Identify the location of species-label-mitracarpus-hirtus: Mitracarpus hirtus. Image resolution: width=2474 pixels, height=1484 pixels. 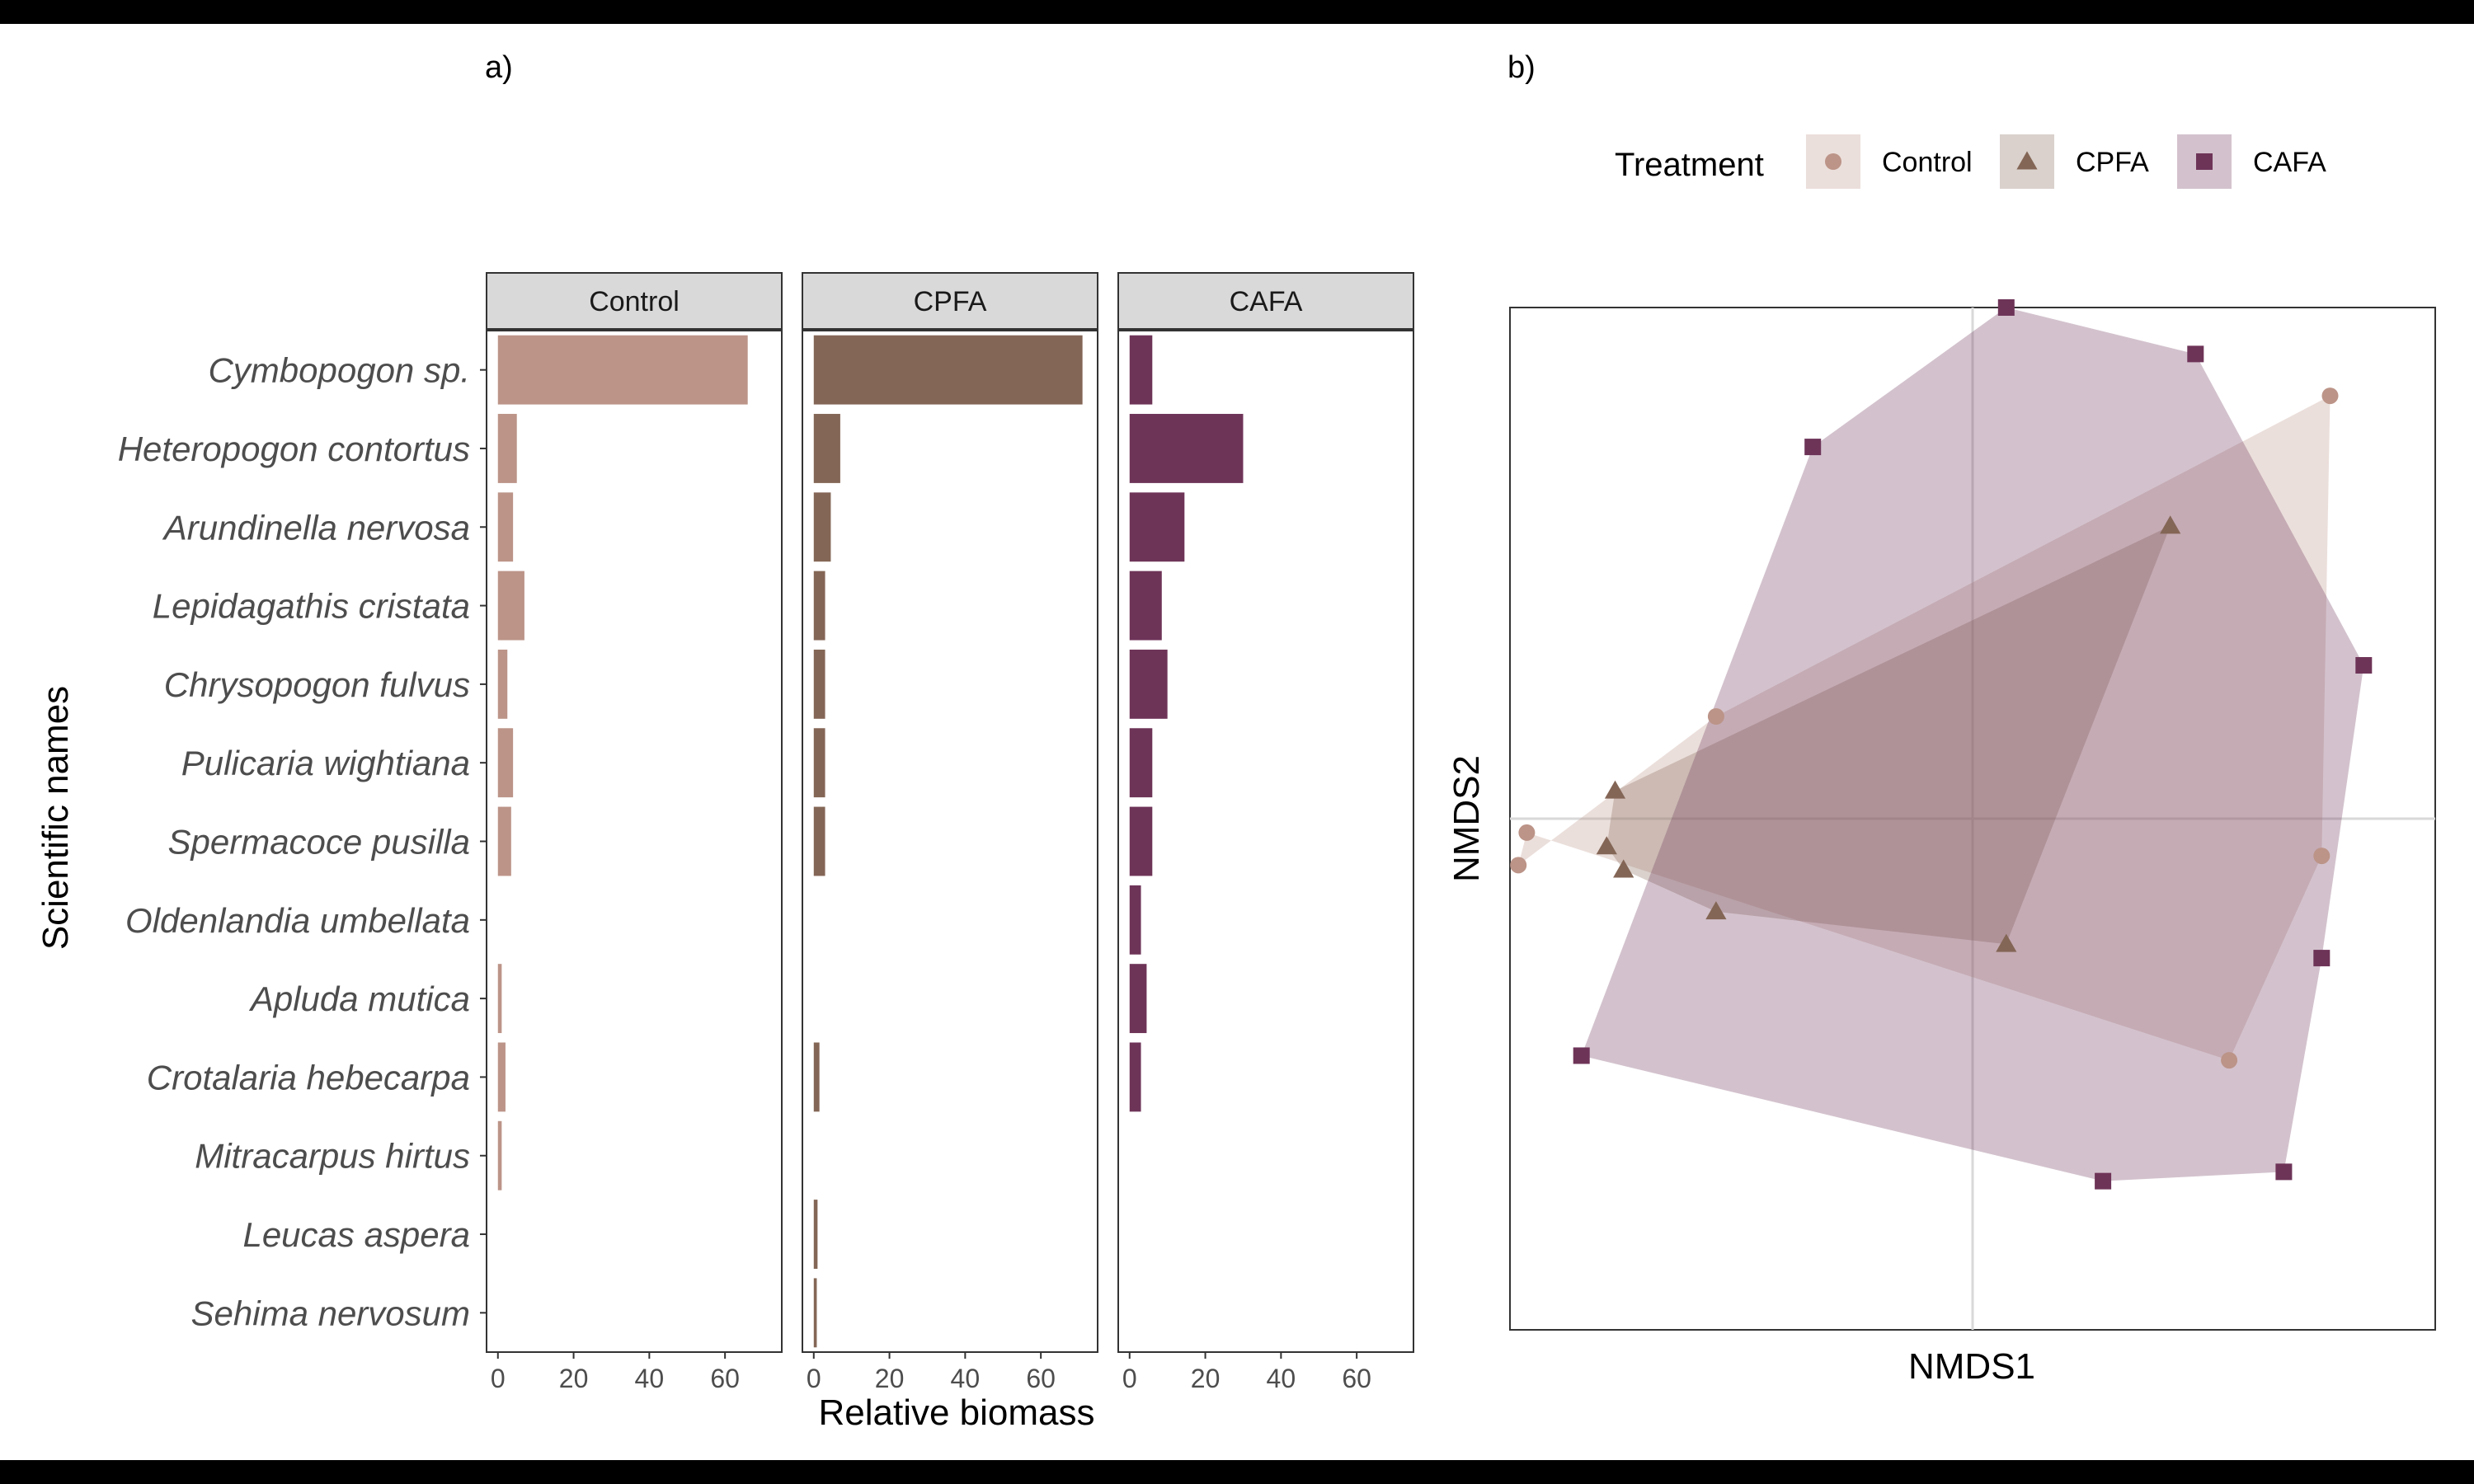
(332, 1156).